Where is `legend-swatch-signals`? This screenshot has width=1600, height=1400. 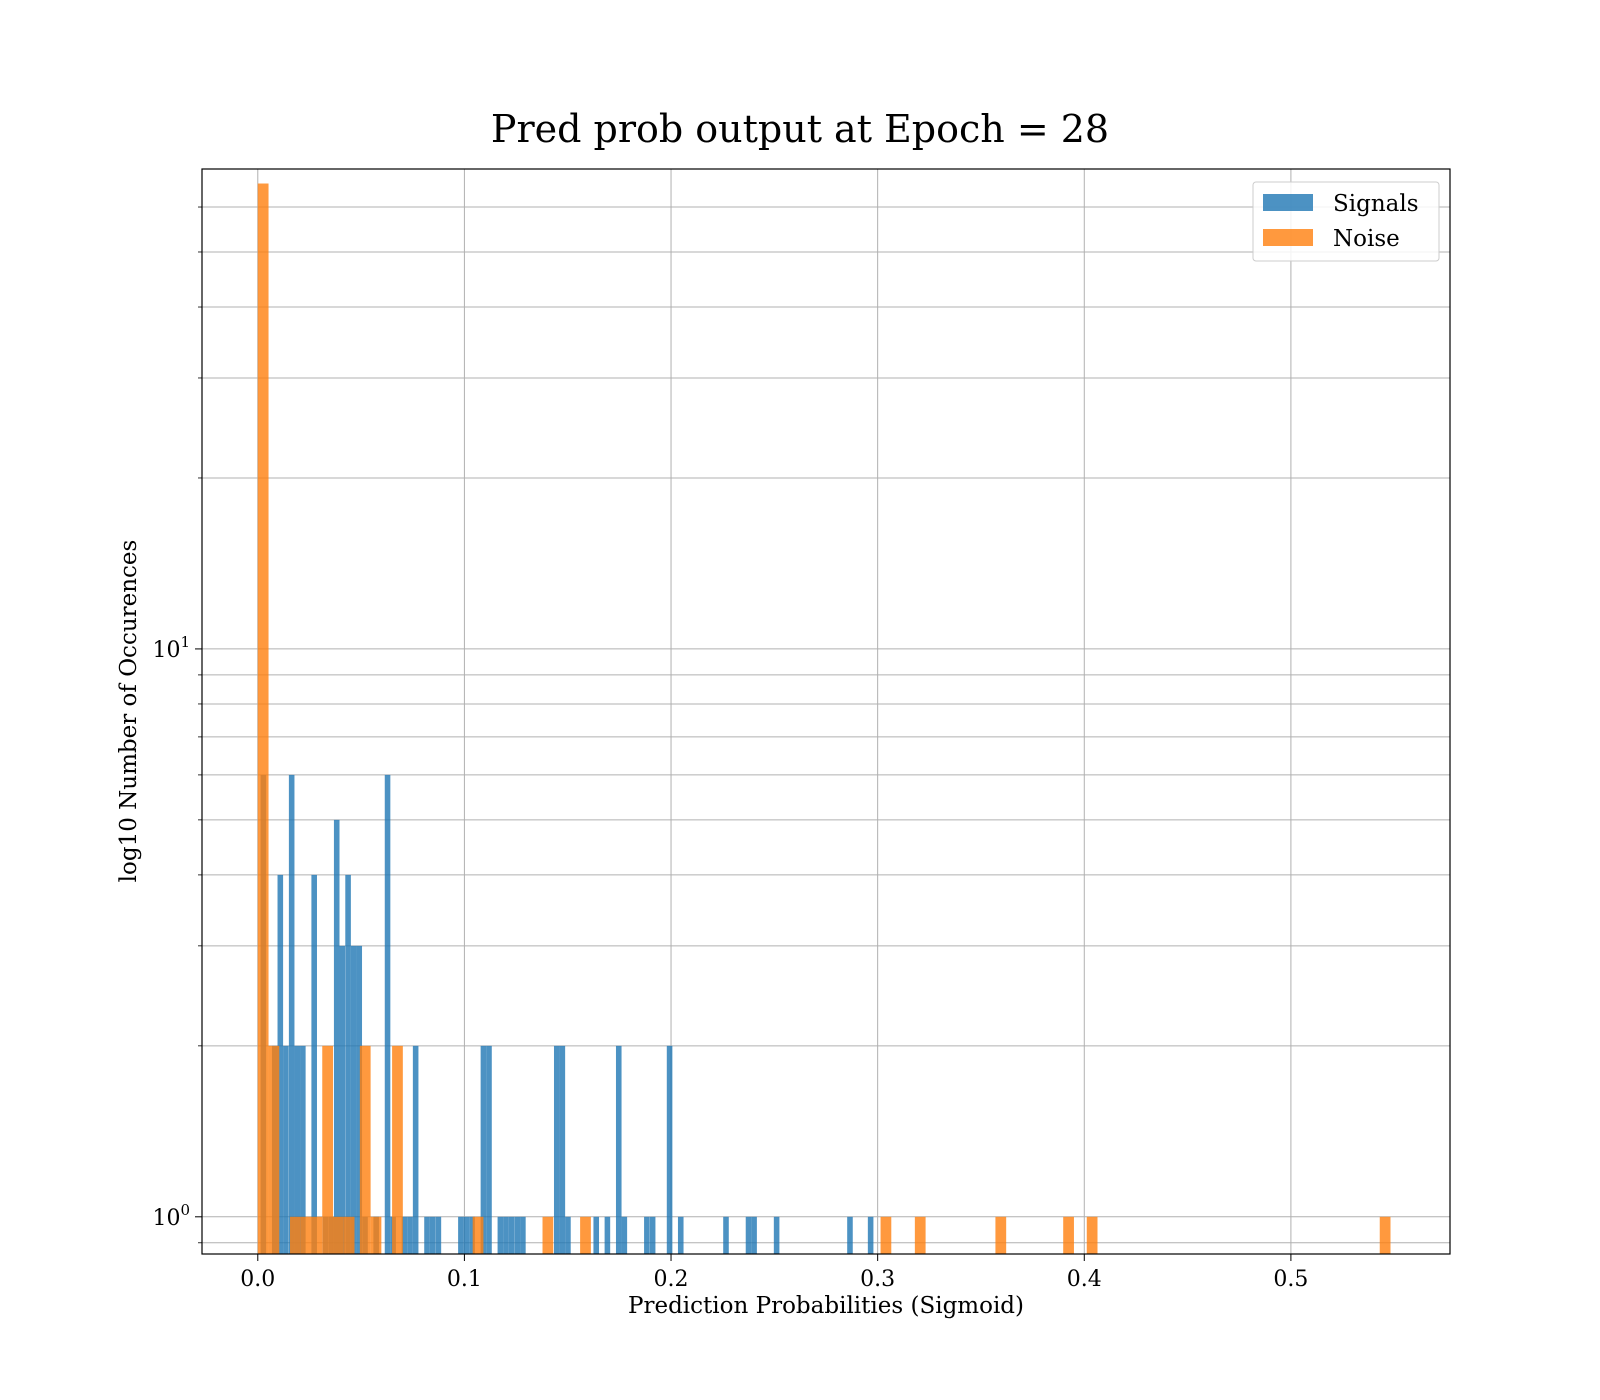
legend-swatch-signals is located at coordinates (1288, 202).